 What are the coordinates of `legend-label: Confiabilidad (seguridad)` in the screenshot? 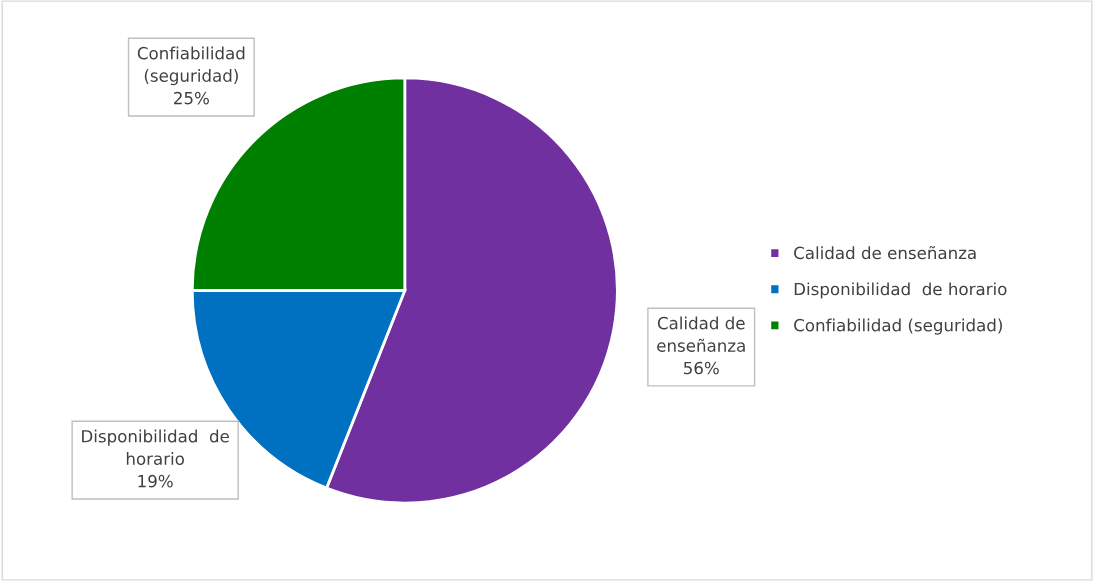 It's located at (898, 326).